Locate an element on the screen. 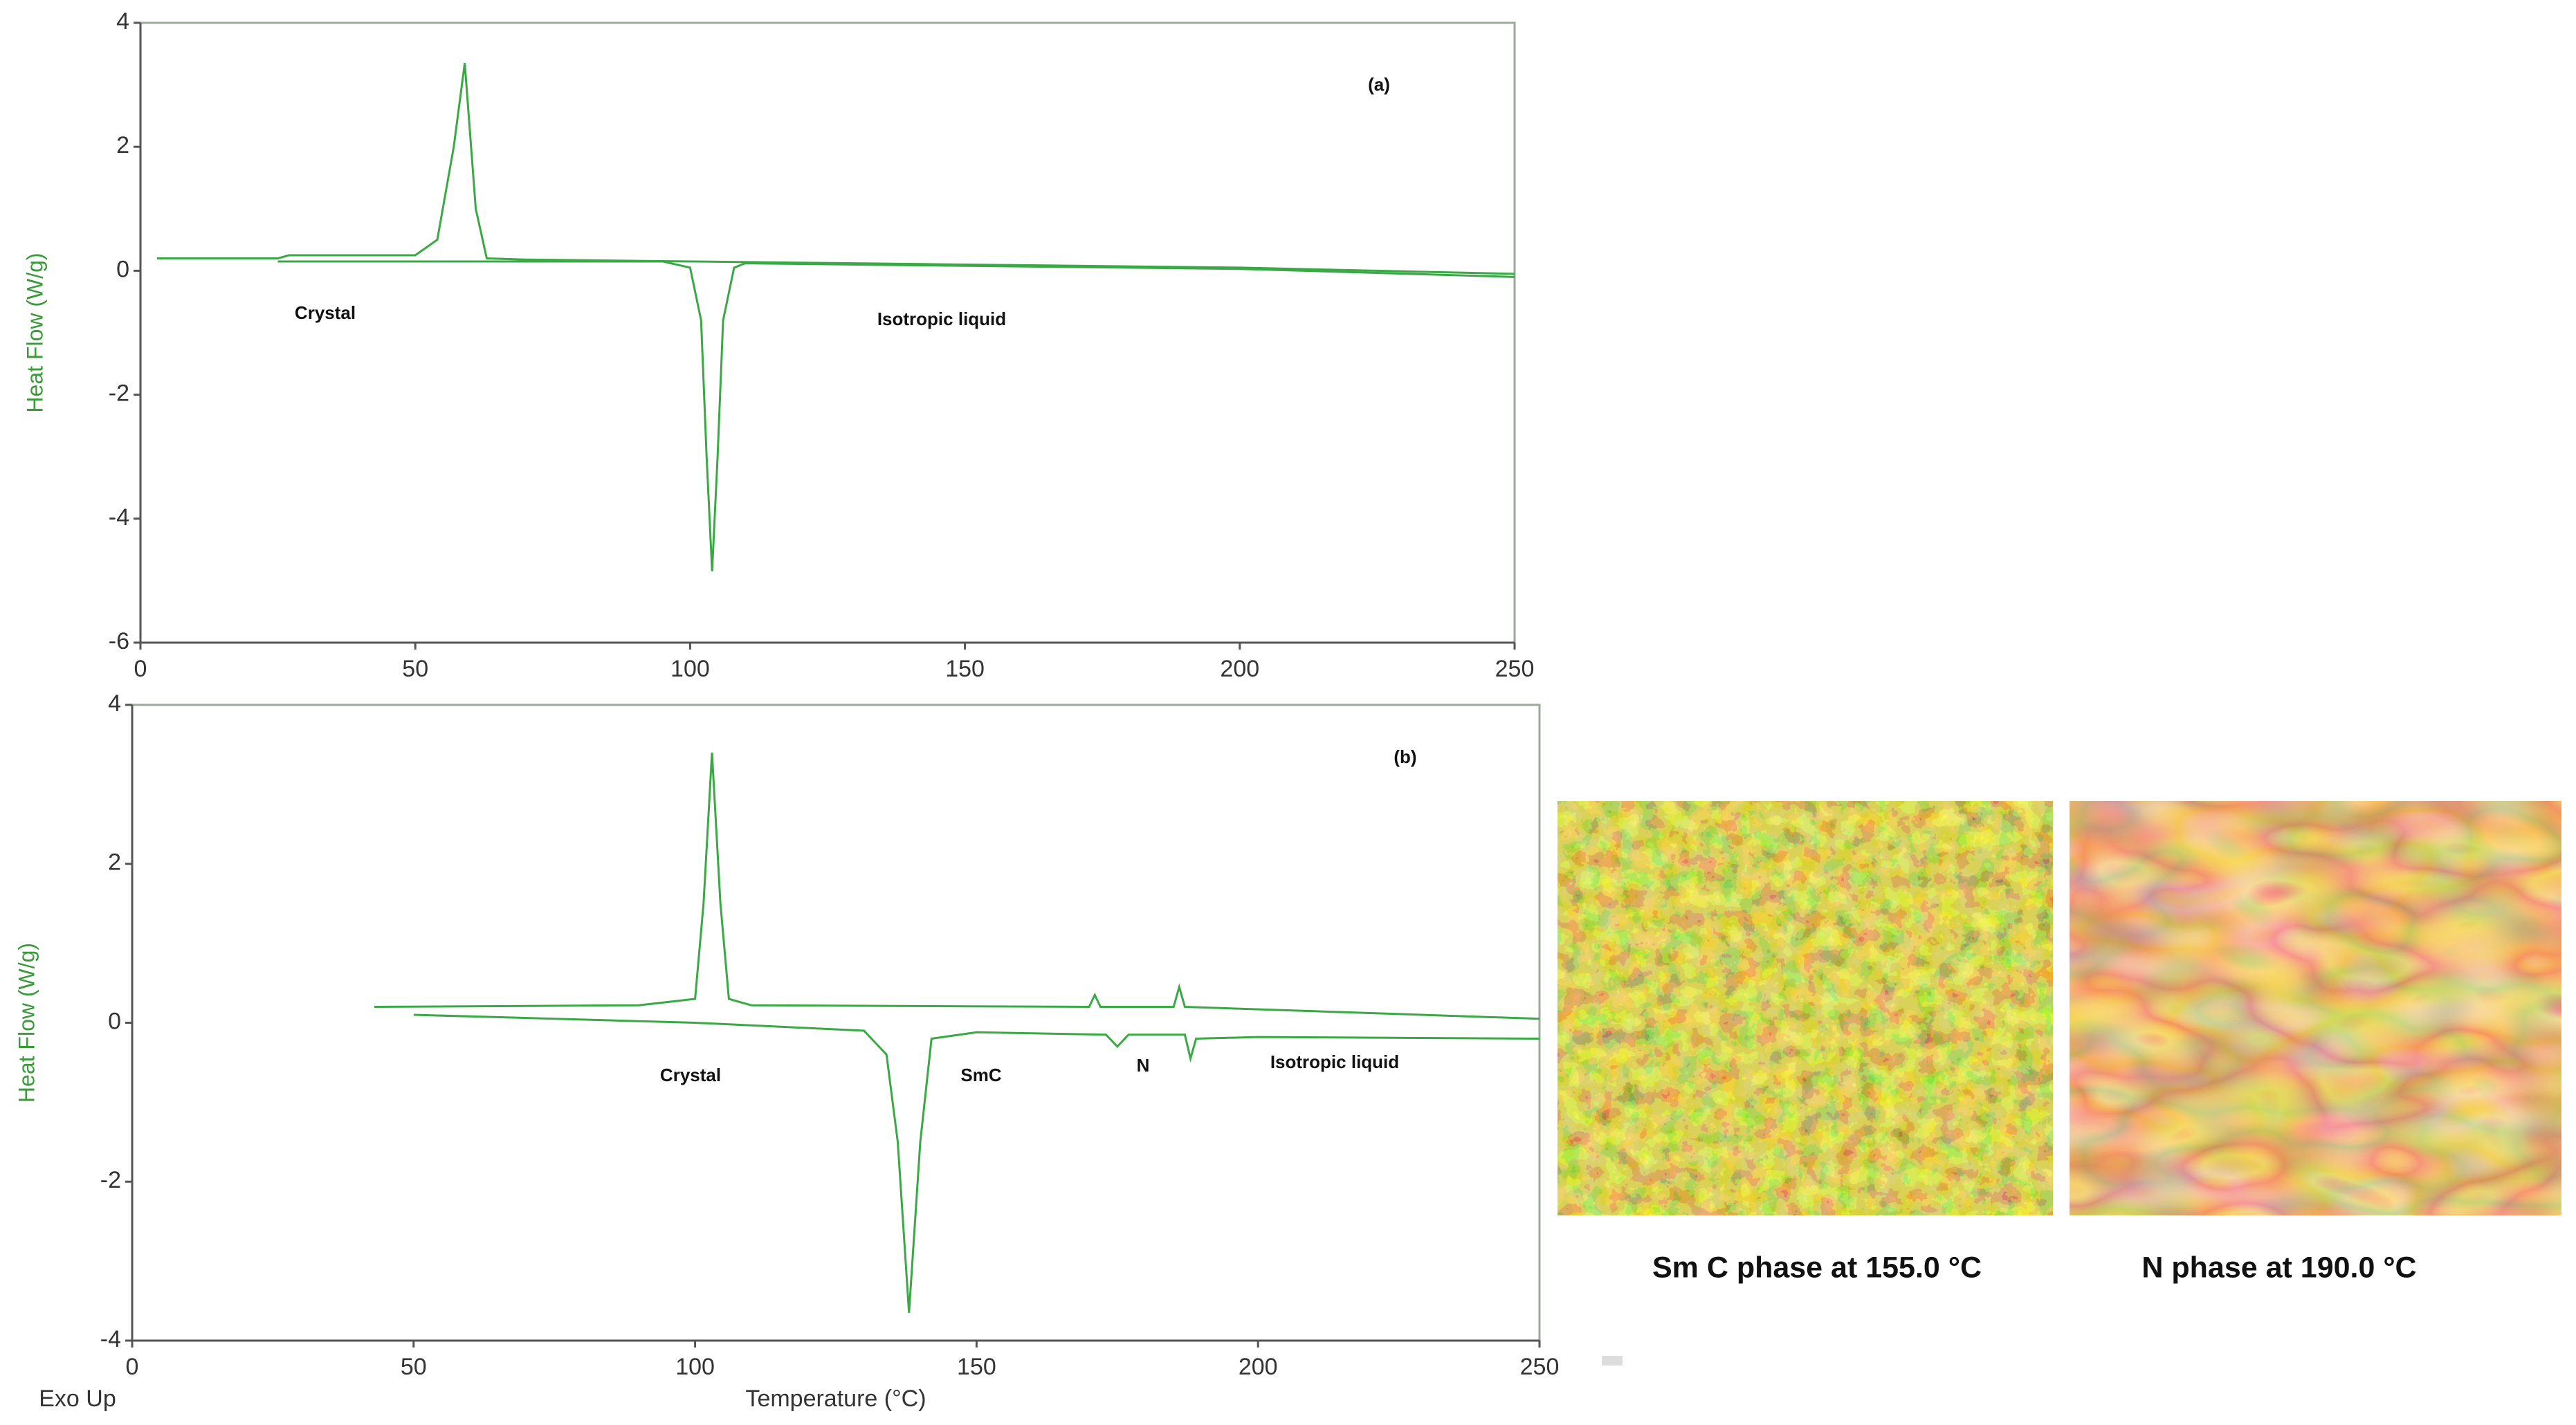 The width and height of the screenshot is (2576, 1425). y-tick-label: -6 is located at coordinates (119, 641).